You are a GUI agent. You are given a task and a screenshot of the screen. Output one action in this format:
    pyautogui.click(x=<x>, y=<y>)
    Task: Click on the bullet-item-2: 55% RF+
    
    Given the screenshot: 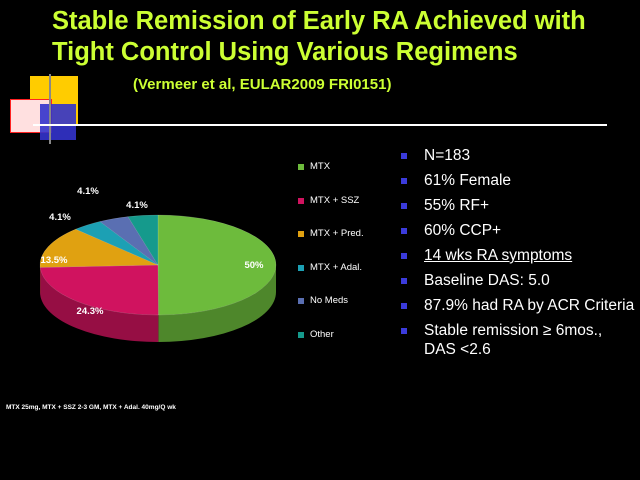 What is the action you would take?
    pyautogui.click(x=517, y=205)
    